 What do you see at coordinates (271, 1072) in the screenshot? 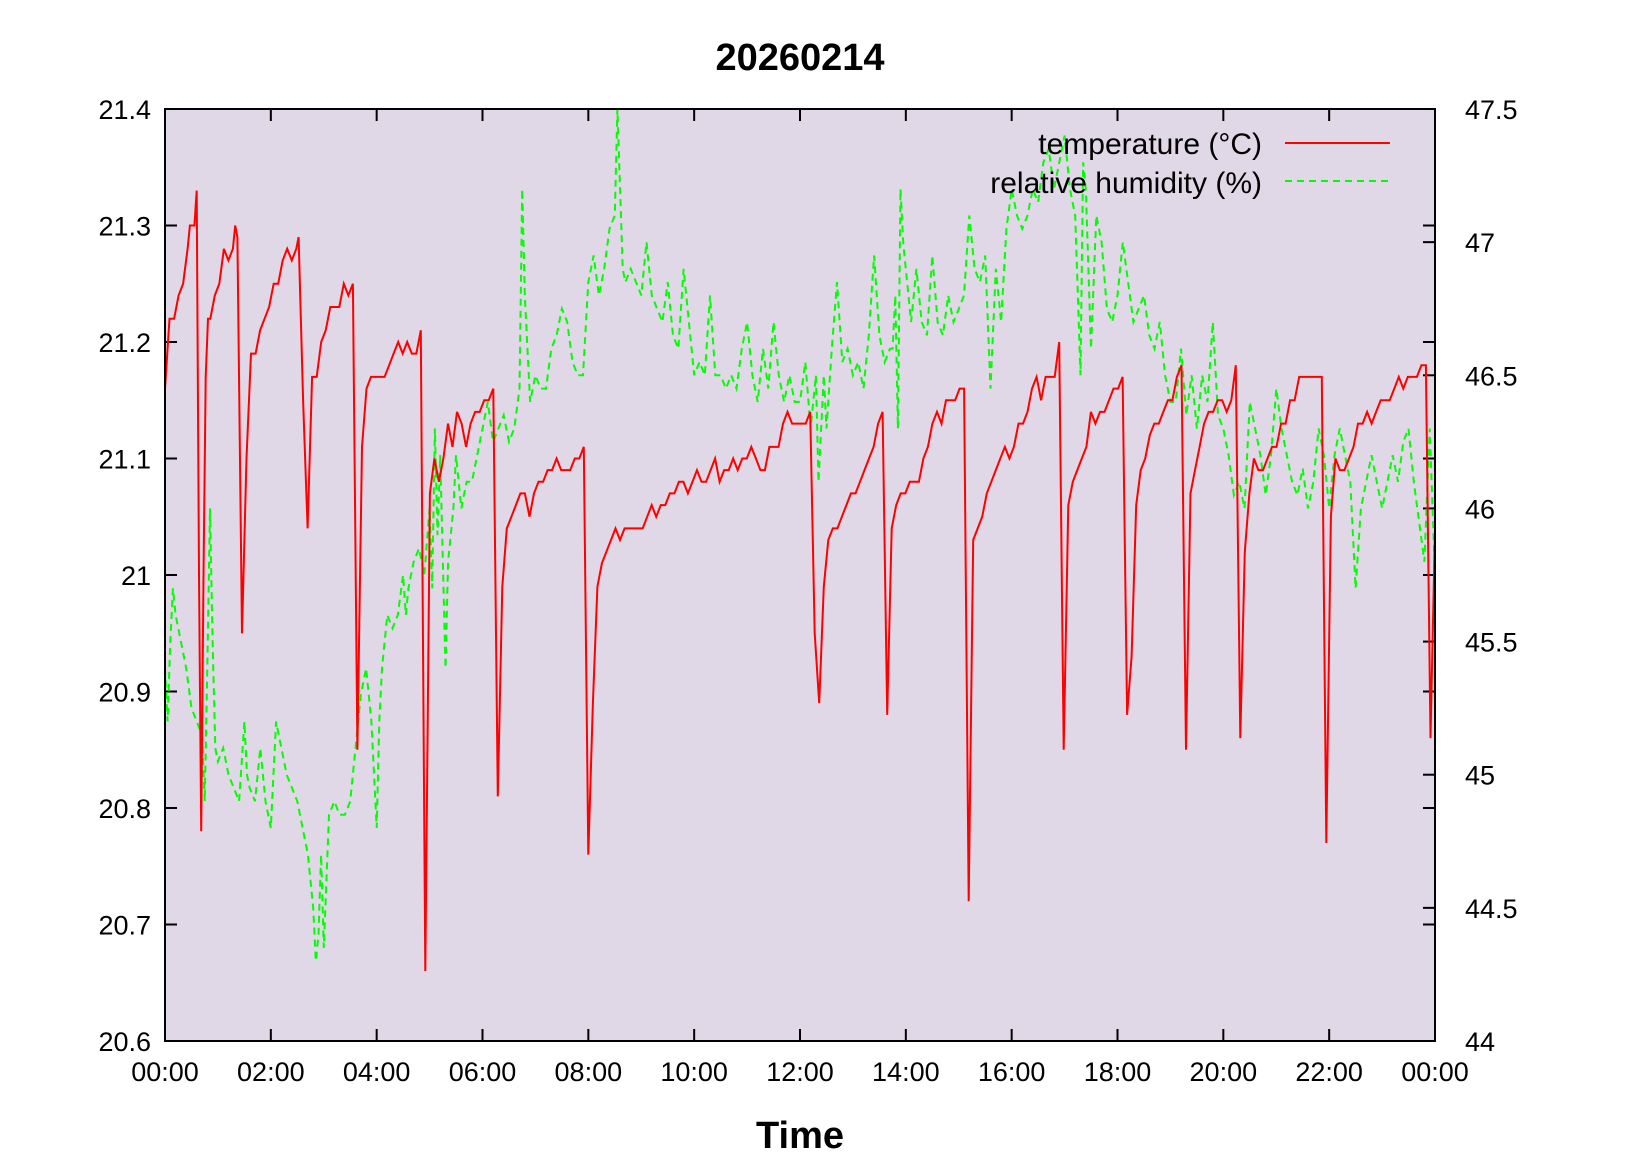
I see `x-tick-label: 02:00` at bounding box center [271, 1072].